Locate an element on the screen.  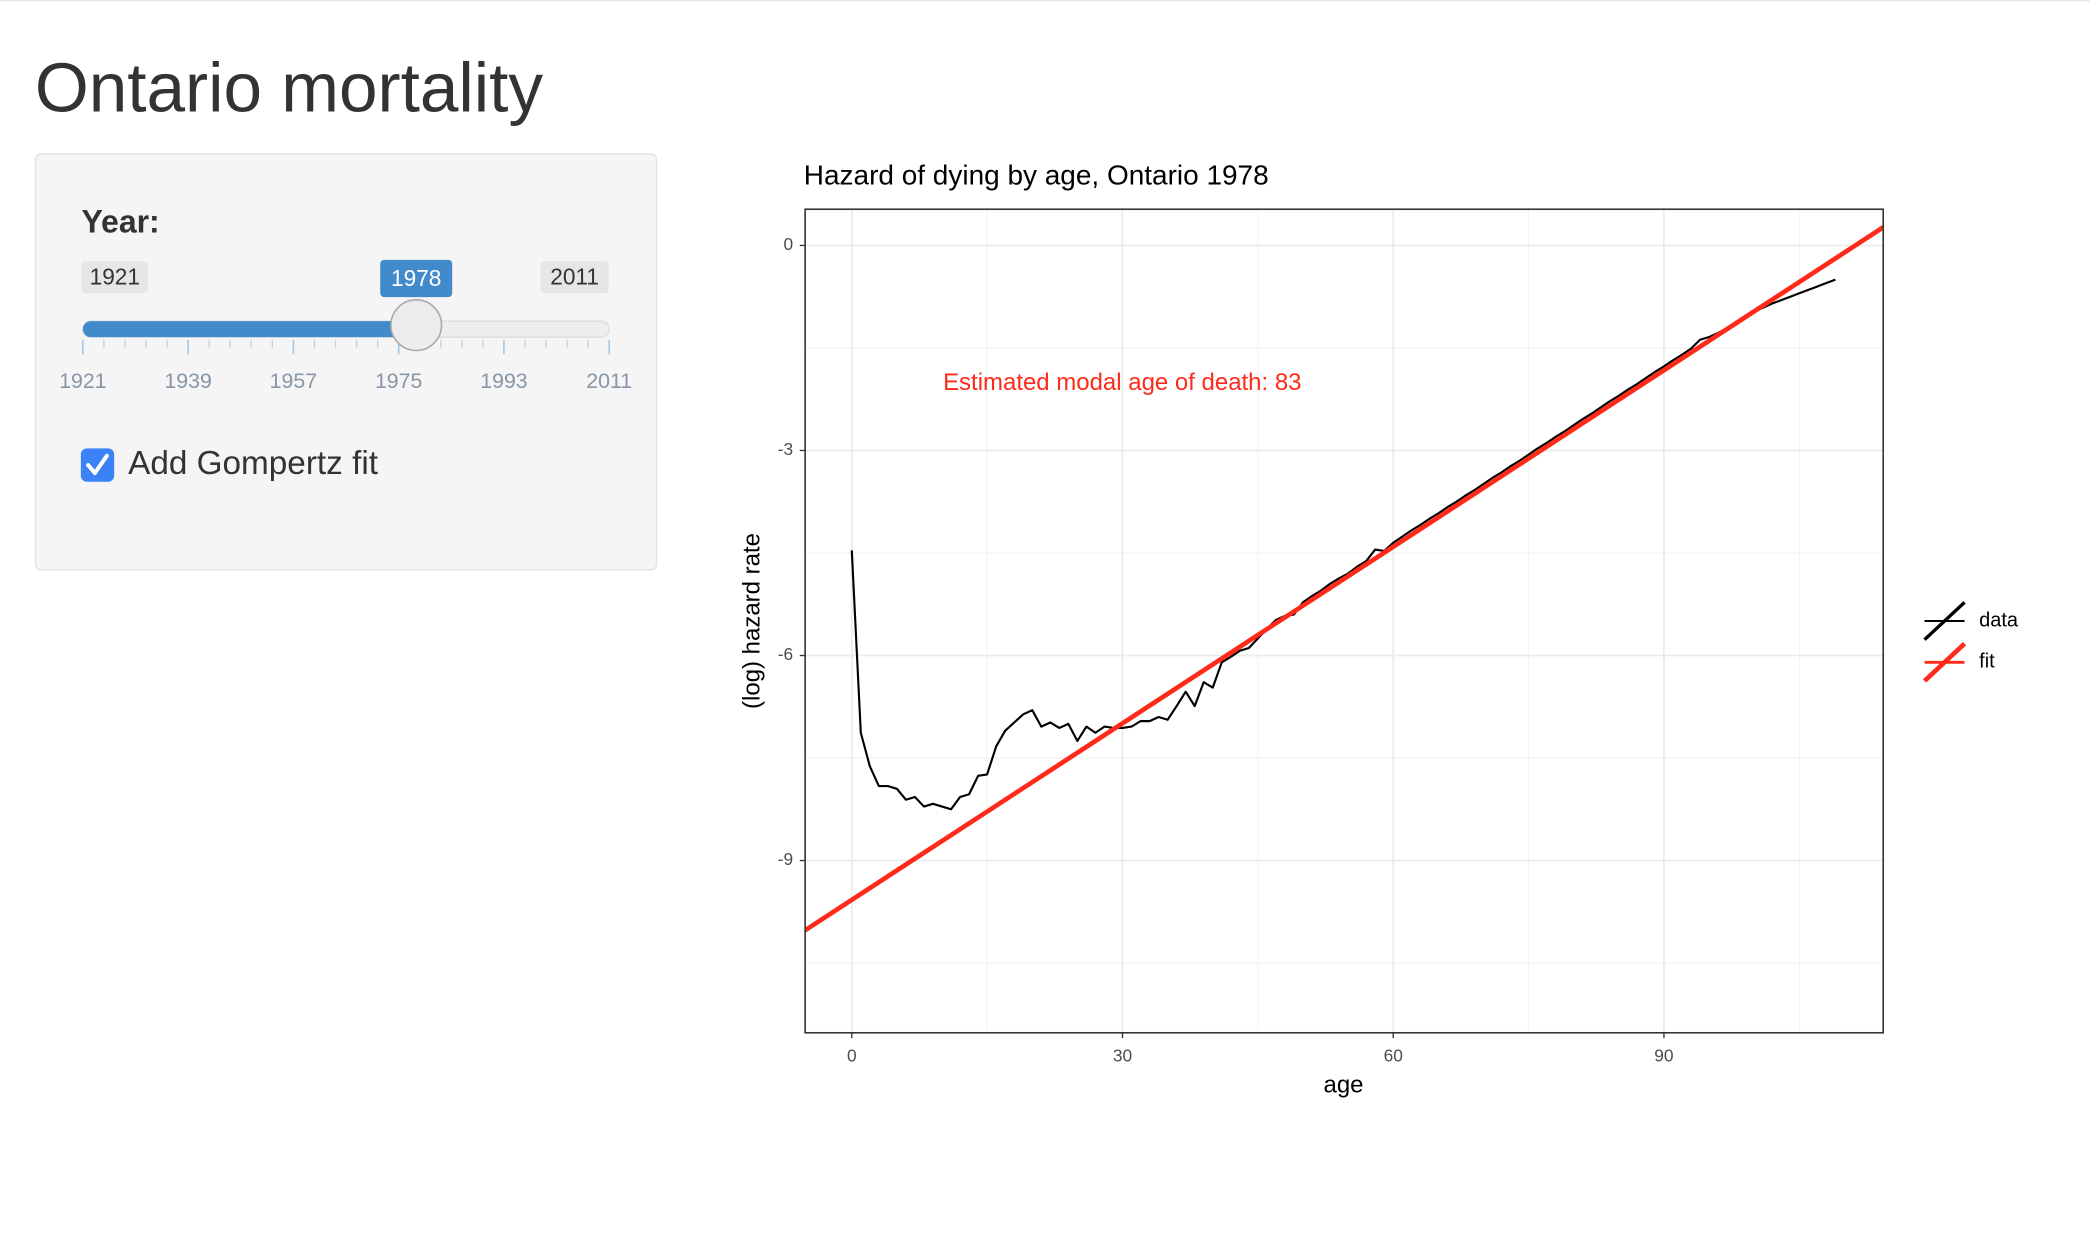
annotation: Estimated modal age of death: 83 is located at coordinates (1122, 382).